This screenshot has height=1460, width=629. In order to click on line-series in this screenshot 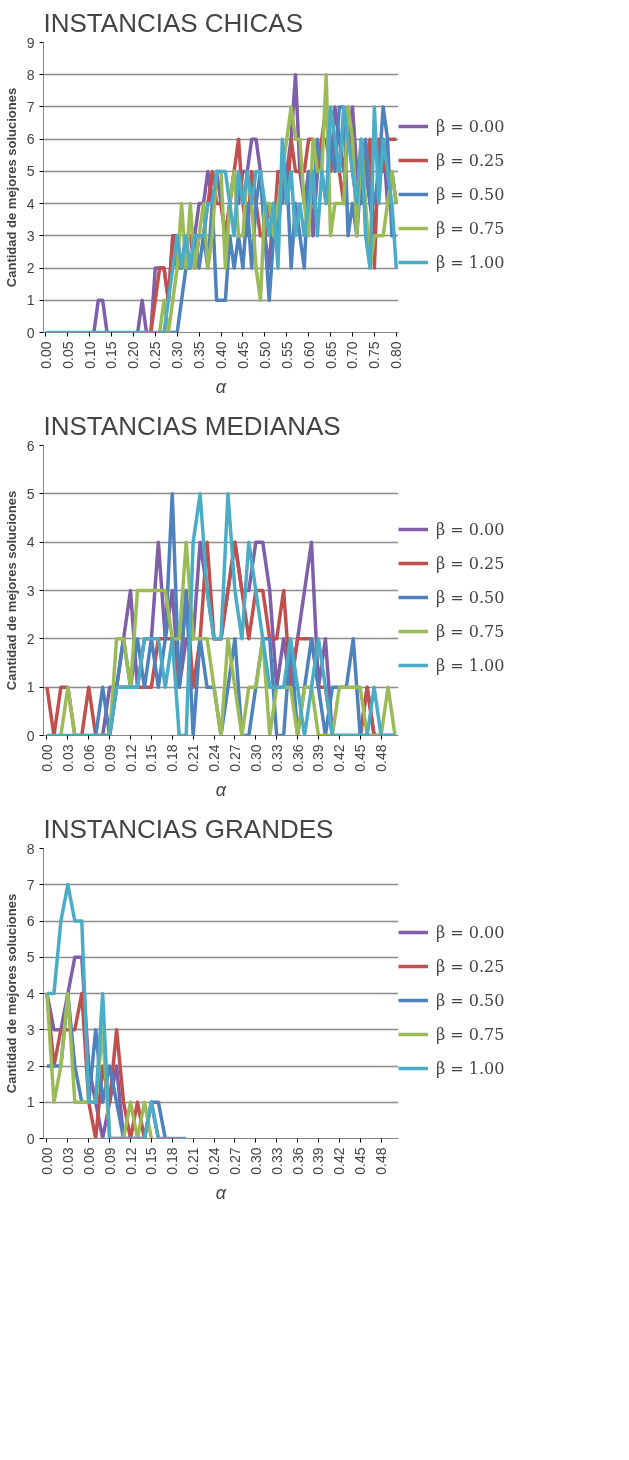, I will do `click(116, 1011)`.